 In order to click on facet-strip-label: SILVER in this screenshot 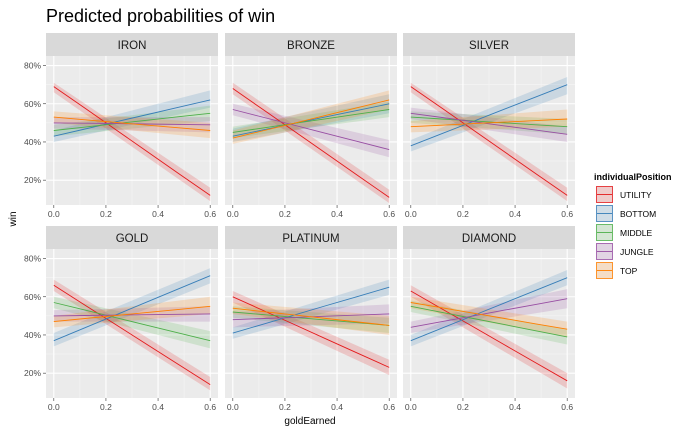, I will do `click(489, 46)`.